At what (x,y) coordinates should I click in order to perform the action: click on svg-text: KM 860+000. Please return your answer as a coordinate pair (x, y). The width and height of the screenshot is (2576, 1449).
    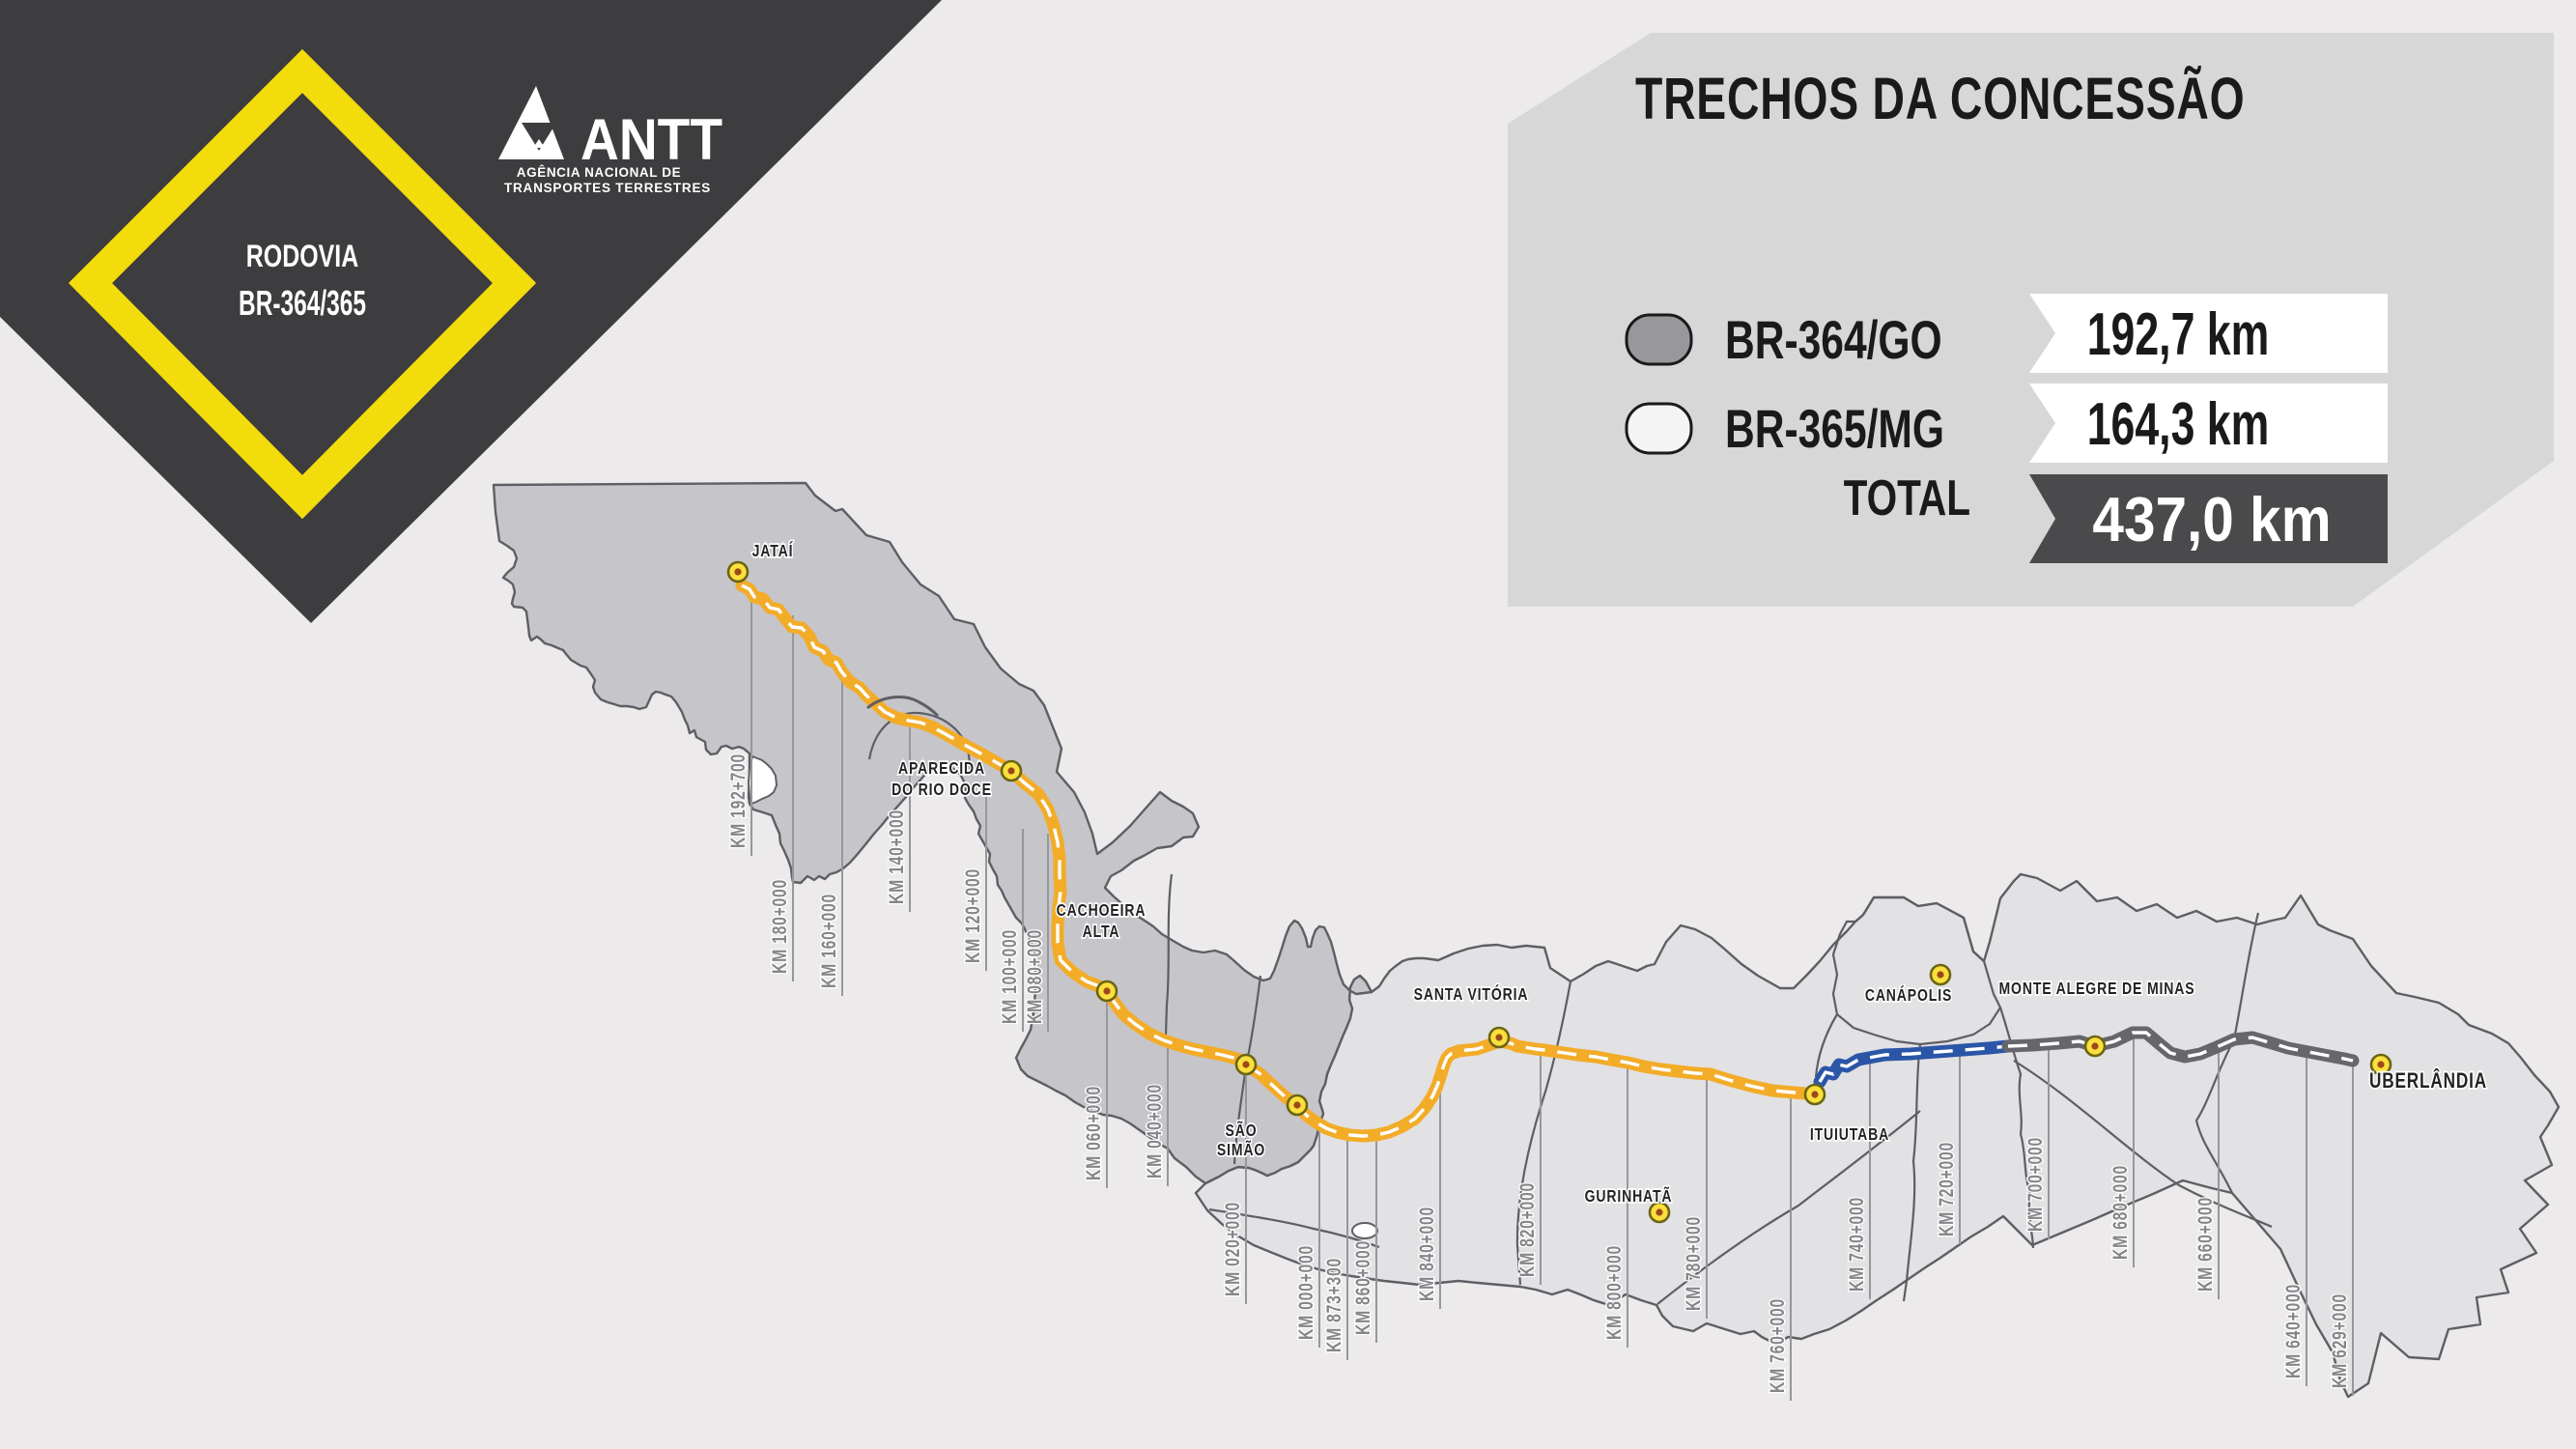
    Looking at the image, I should click on (1362, 1287).